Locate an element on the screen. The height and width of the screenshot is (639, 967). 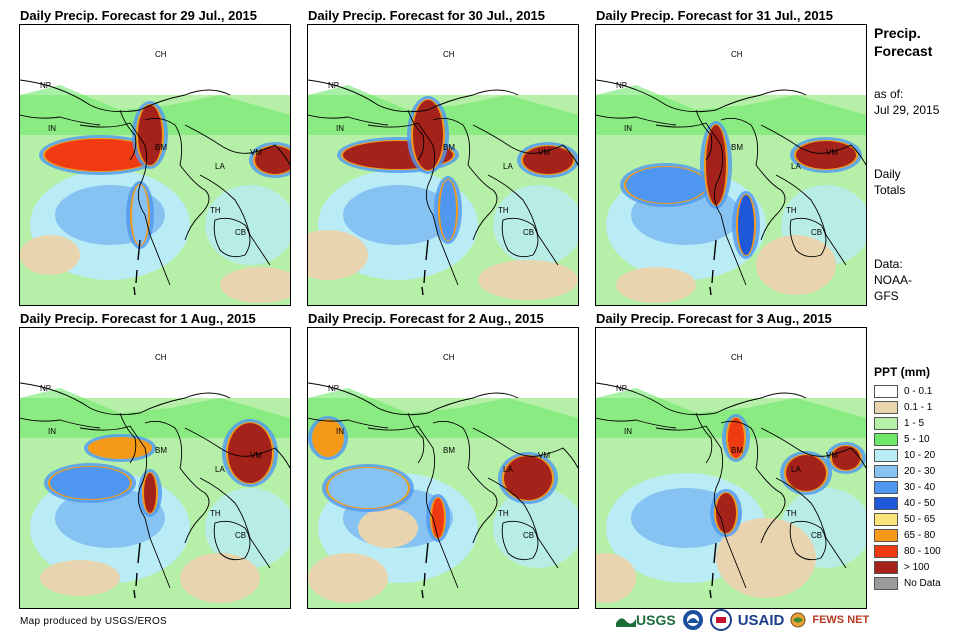
panel-title-2: Daily Precip. Forecast for 30 Jul., 2015 is located at coordinates (427, 15).